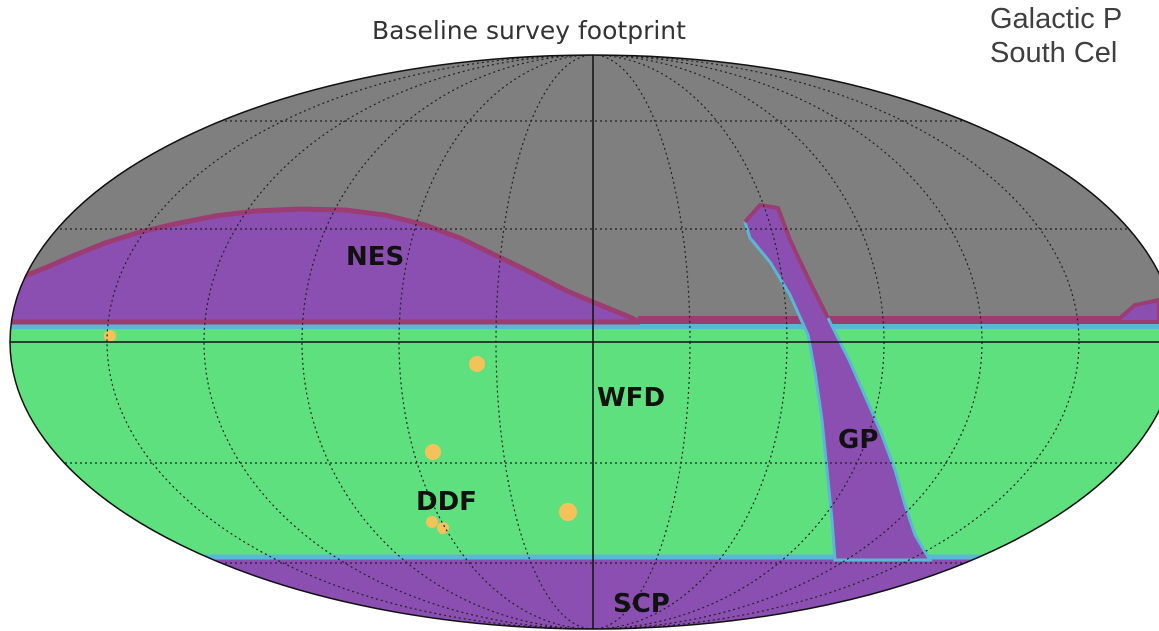 The width and height of the screenshot is (1159, 631). I want to click on nes-region, so click(326, 265).